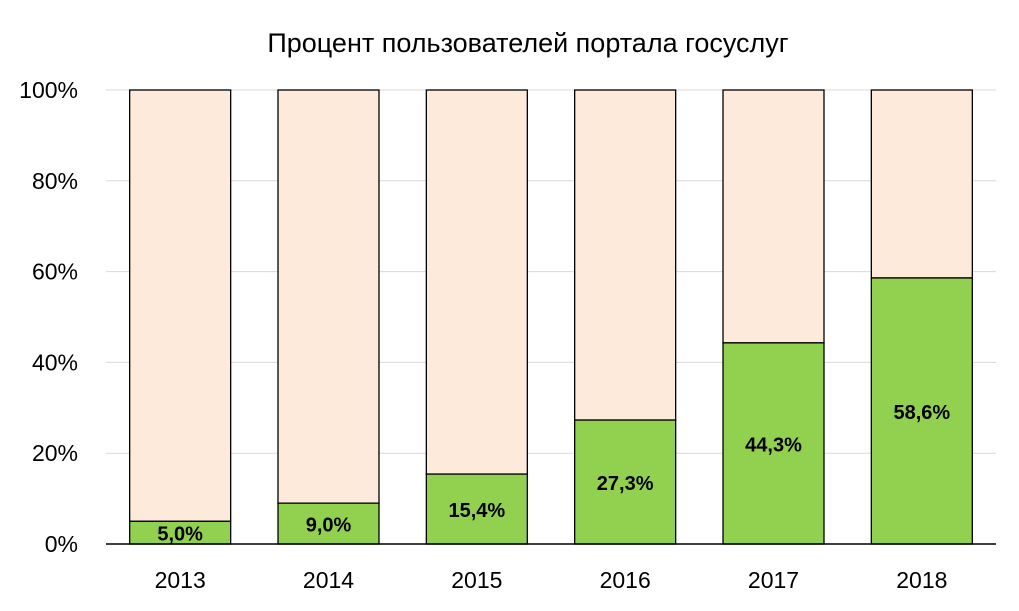 Image resolution: width=1019 pixels, height=611 pixels. I want to click on data-label: 58,6%, so click(921, 413).